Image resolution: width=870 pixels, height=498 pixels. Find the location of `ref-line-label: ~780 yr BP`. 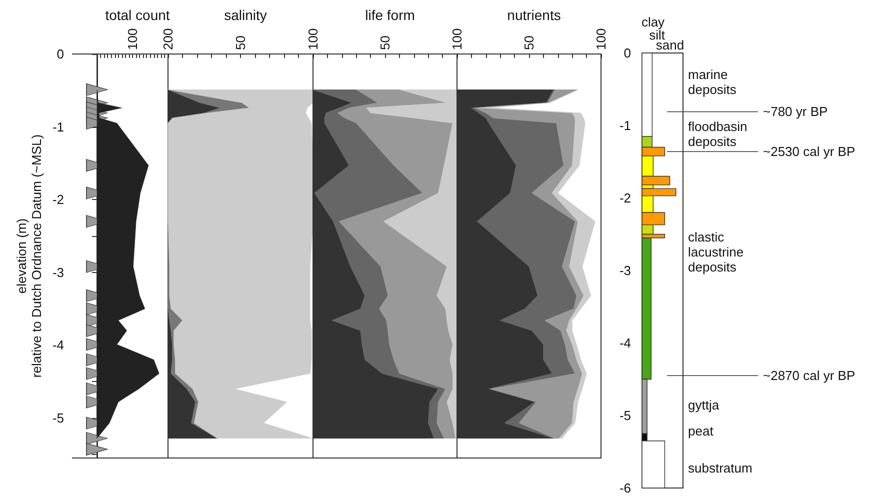

ref-line-label: ~780 yr BP is located at coordinates (795, 112).